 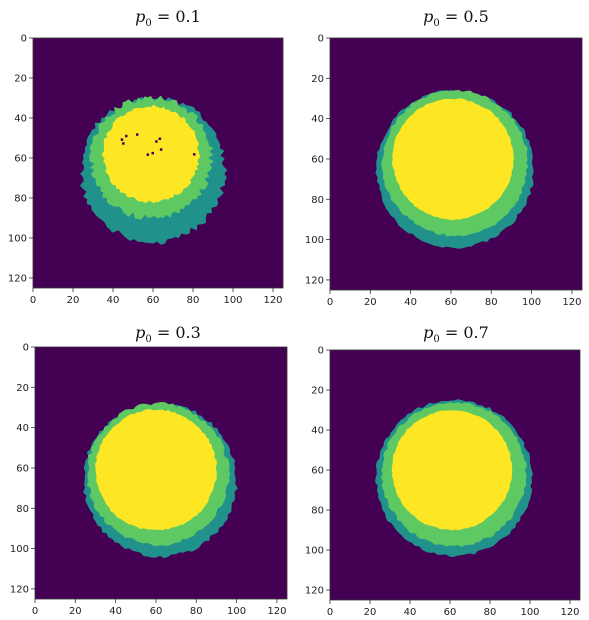 What do you see at coordinates (464, 332) in the screenshot?
I see `title-value: = 0.7` at bounding box center [464, 332].